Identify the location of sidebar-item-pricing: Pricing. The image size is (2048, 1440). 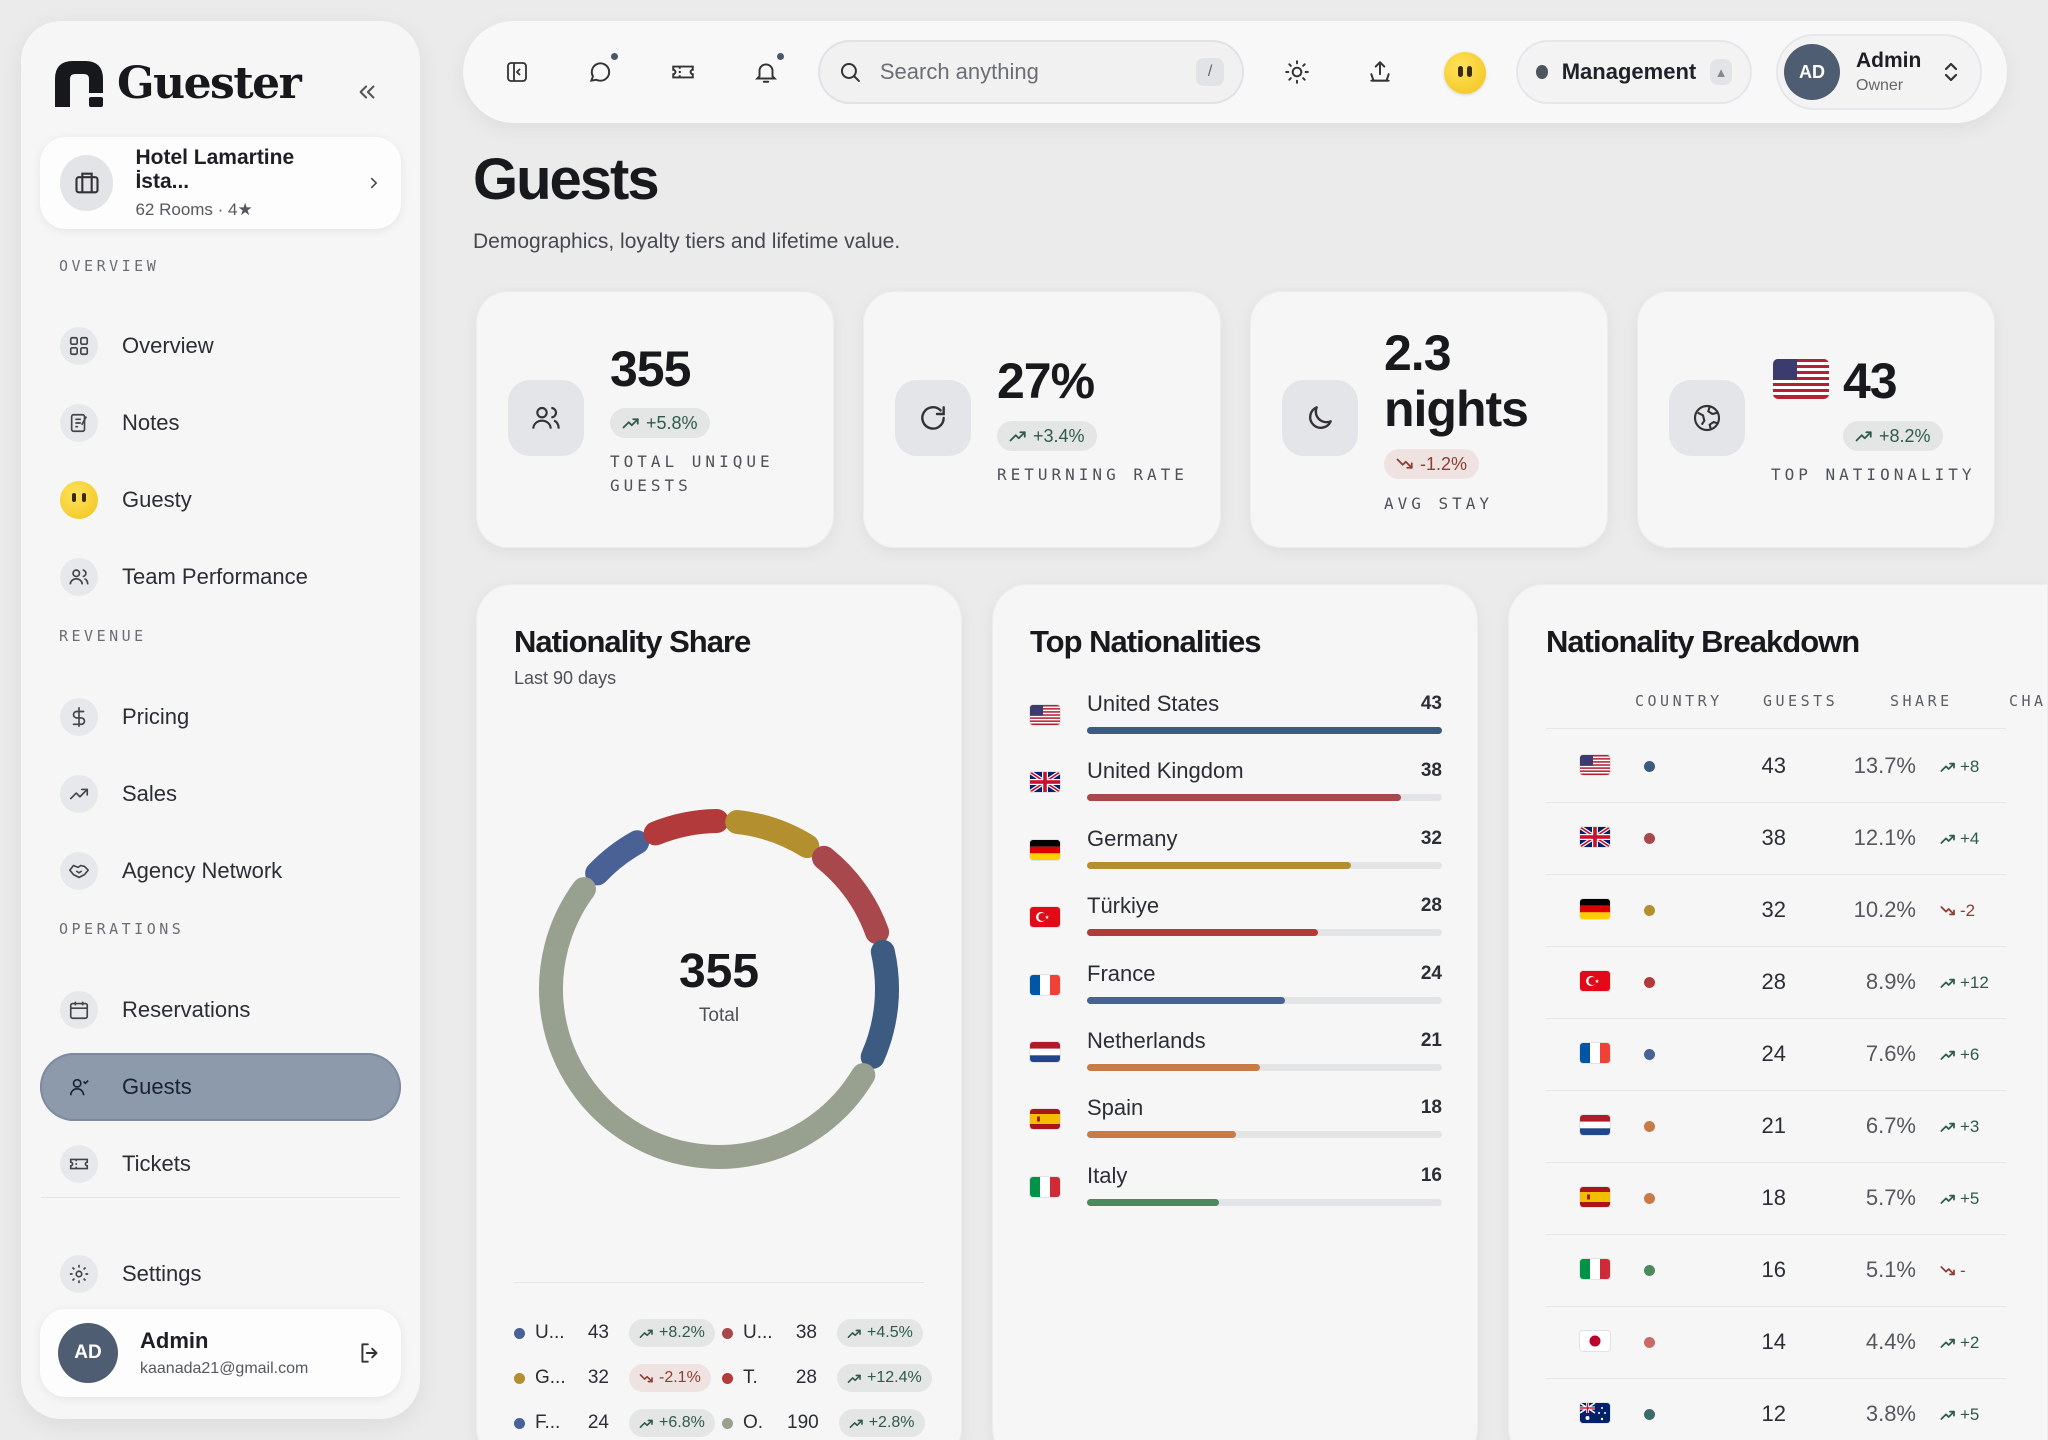
(220, 717).